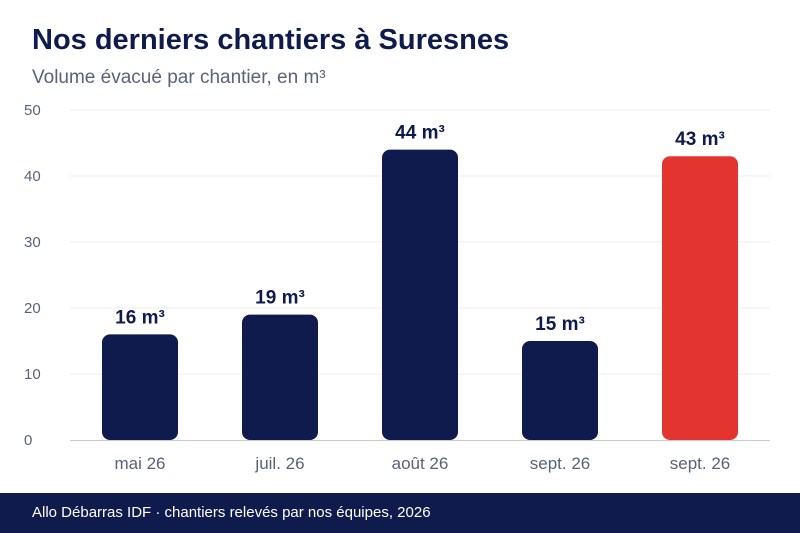  I want to click on y-tick-label: 50, so click(32, 110).